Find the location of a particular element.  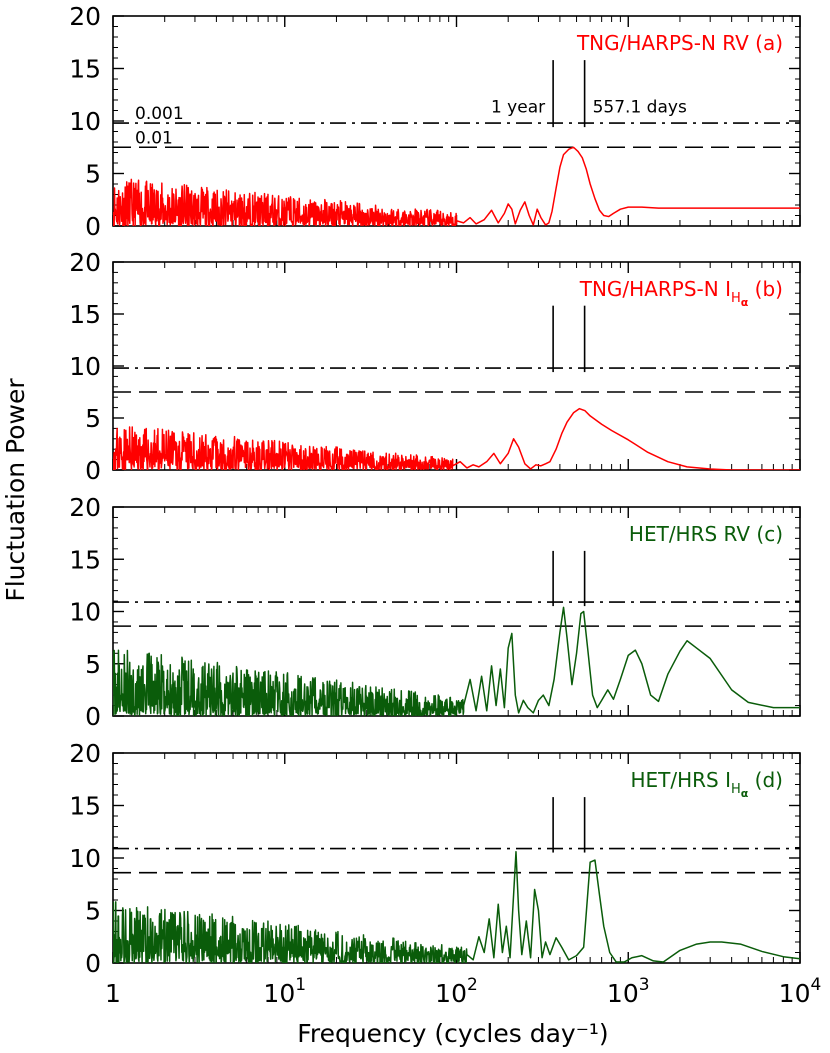

x-tick-label: 10¹ is located at coordinates (284, 991).